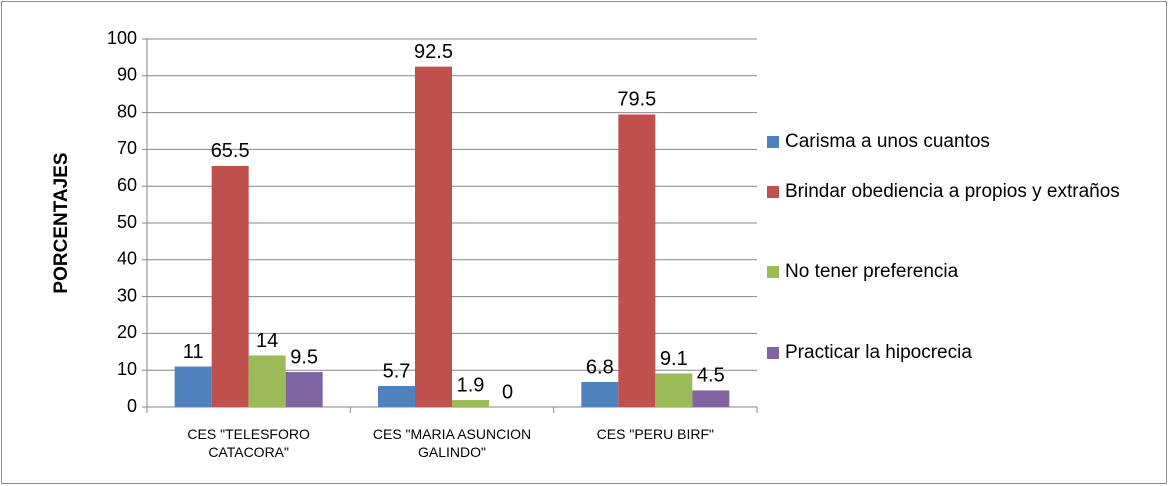 The height and width of the screenshot is (486, 1169). What do you see at coordinates (452, 443) in the screenshot?
I see `x-tick-label: CES "MARIA ASUNCION GALINDO"` at bounding box center [452, 443].